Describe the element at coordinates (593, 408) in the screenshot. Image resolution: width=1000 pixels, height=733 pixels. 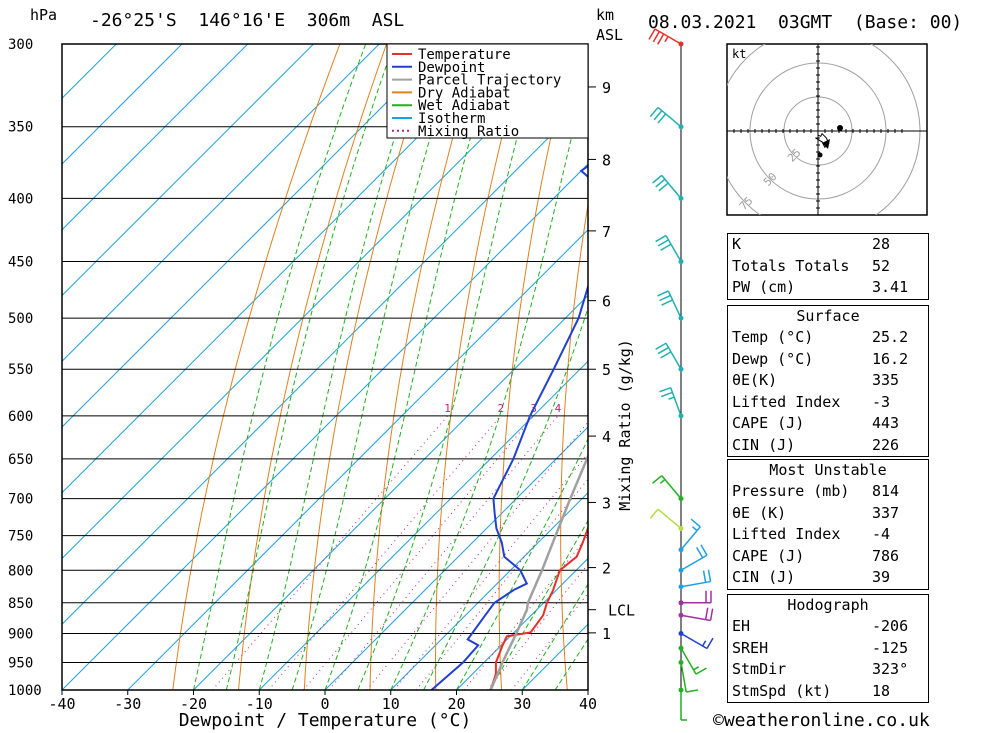
I see `mixing-ratio-label: 6` at that location.